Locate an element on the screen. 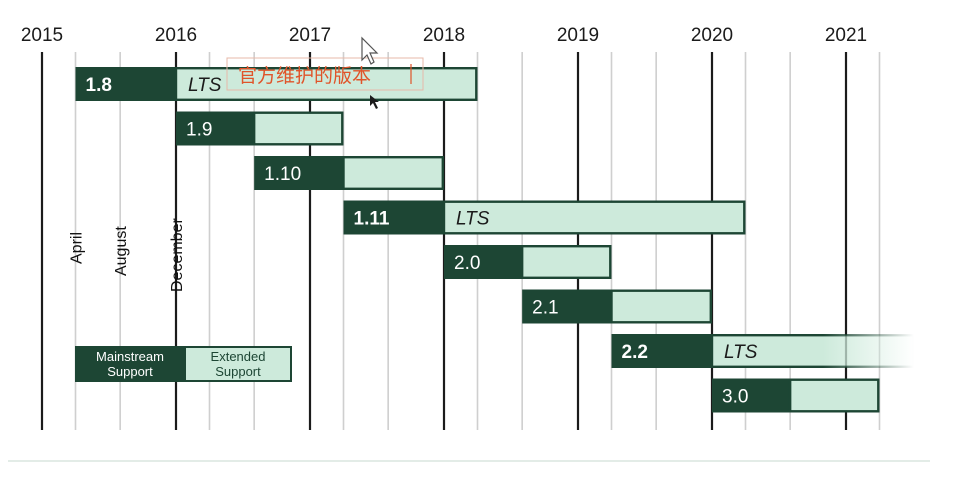 Image resolution: width=955 pixels, height=480 pixels. extended-bar-1.11 is located at coordinates (594, 217).